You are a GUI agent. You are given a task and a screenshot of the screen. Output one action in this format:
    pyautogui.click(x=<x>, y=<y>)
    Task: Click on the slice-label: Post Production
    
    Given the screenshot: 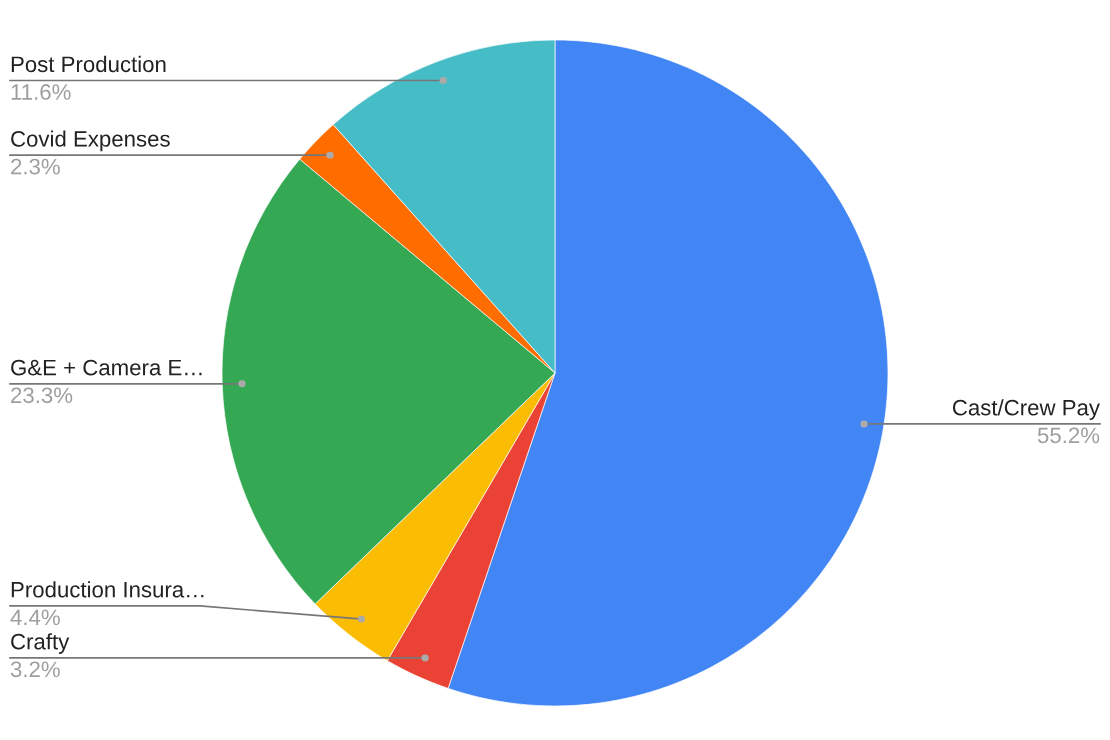 What is the action you would take?
    pyautogui.click(x=88, y=64)
    